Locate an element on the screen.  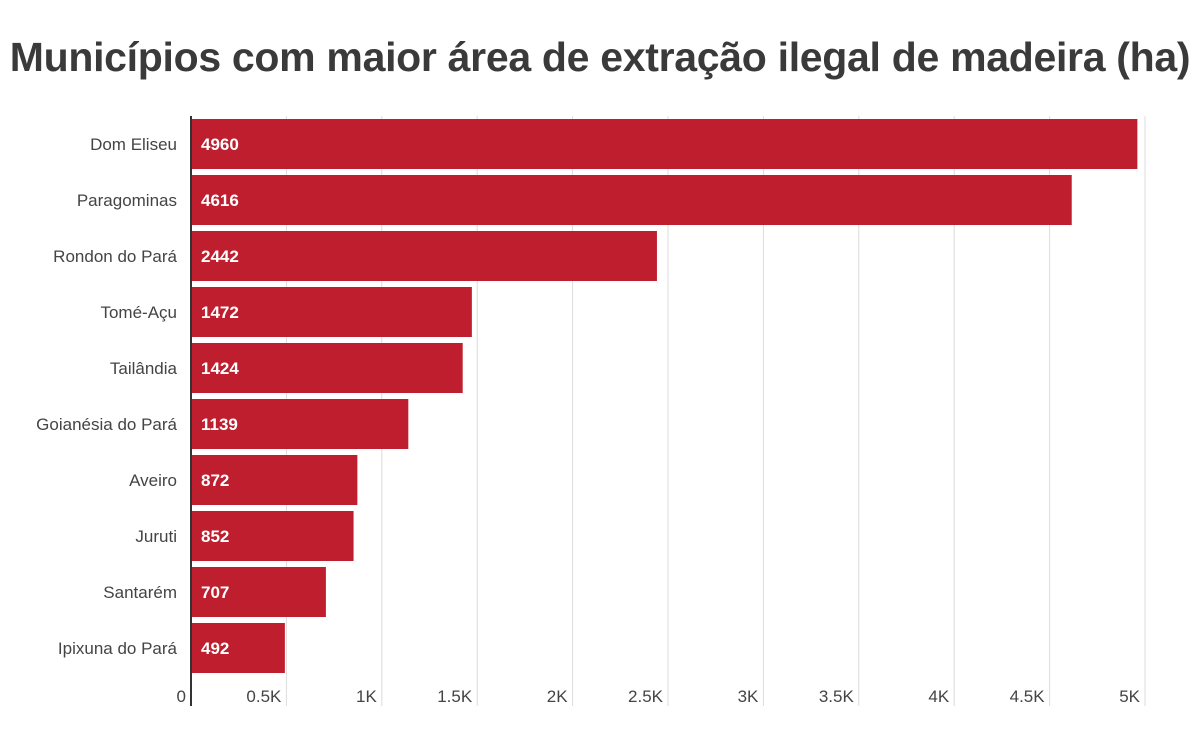
bar-value-label: 852 is located at coordinates (215, 536).